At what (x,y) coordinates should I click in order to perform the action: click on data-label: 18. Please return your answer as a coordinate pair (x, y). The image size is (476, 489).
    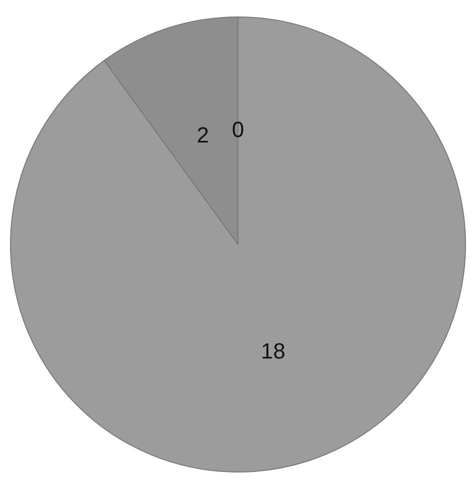
    Looking at the image, I should click on (273, 351).